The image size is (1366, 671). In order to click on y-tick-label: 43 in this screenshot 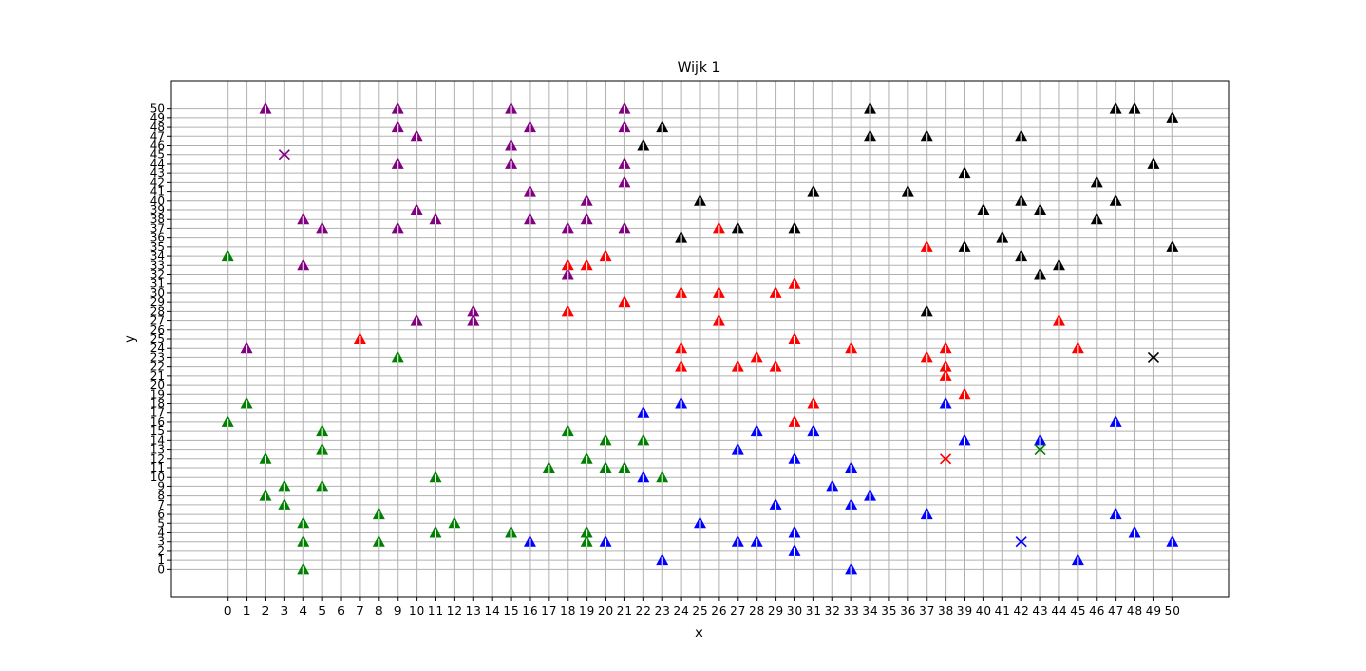, I will do `click(157, 173)`.